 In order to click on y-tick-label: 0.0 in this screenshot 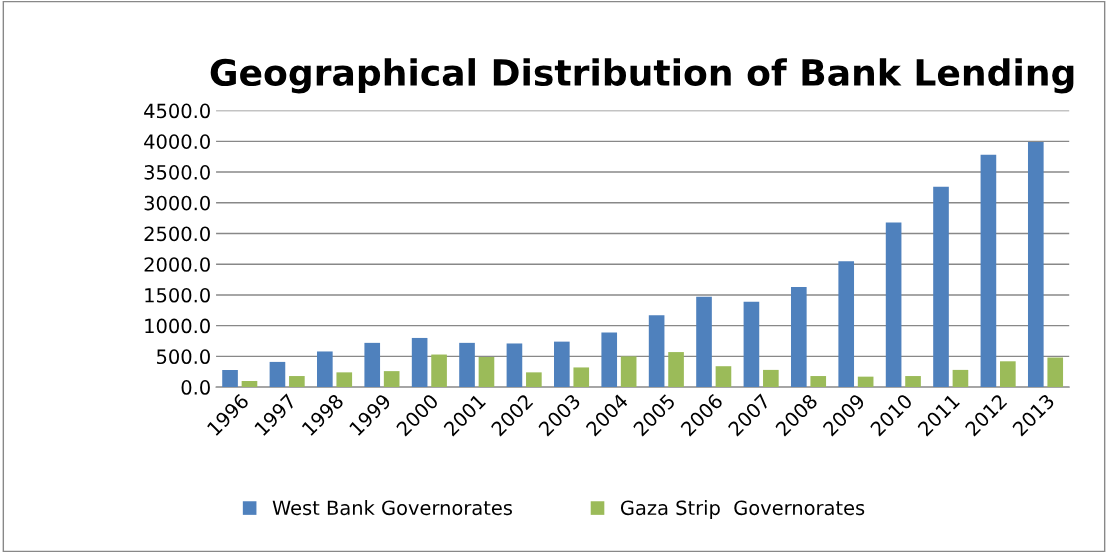, I will do `click(195, 387)`.